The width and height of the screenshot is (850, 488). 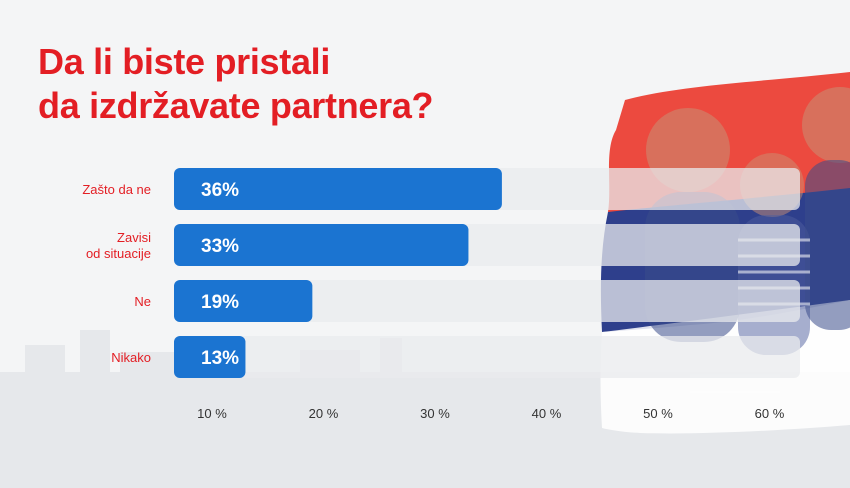 What do you see at coordinates (220, 246) in the screenshot?
I see `bar-value-label: 33%` at bounding box center [220, 246].